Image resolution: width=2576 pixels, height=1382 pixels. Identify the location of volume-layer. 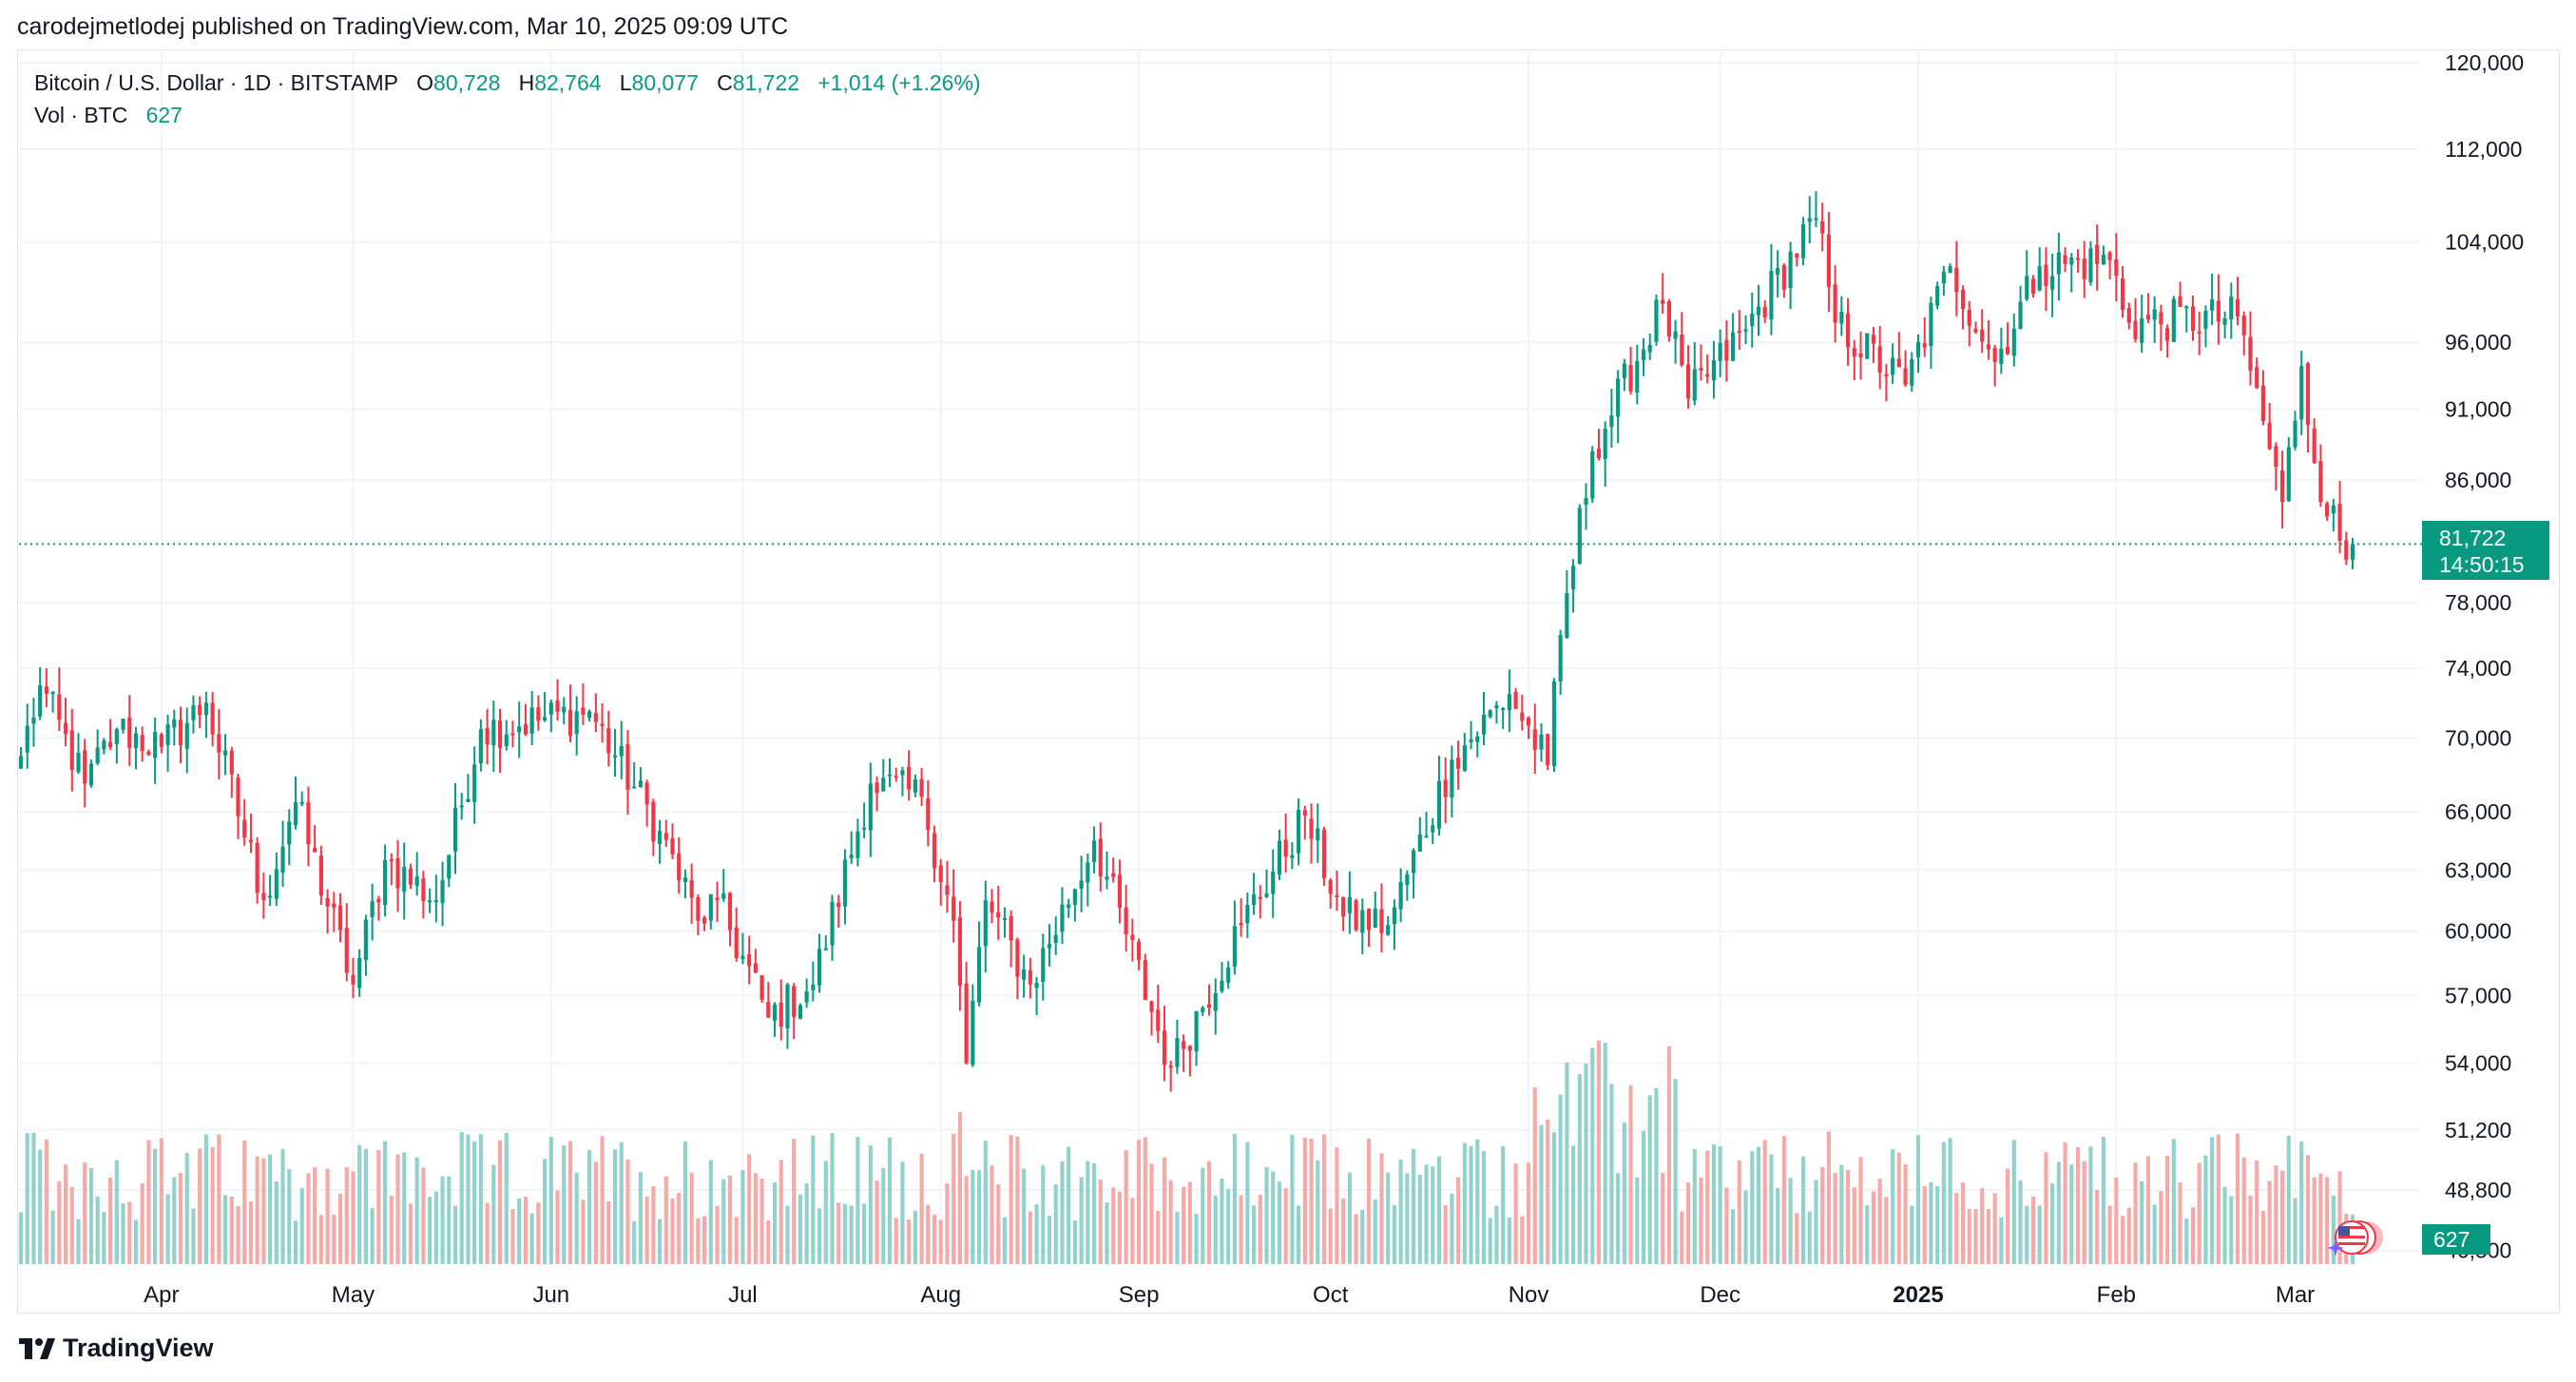
(1186, 1152).